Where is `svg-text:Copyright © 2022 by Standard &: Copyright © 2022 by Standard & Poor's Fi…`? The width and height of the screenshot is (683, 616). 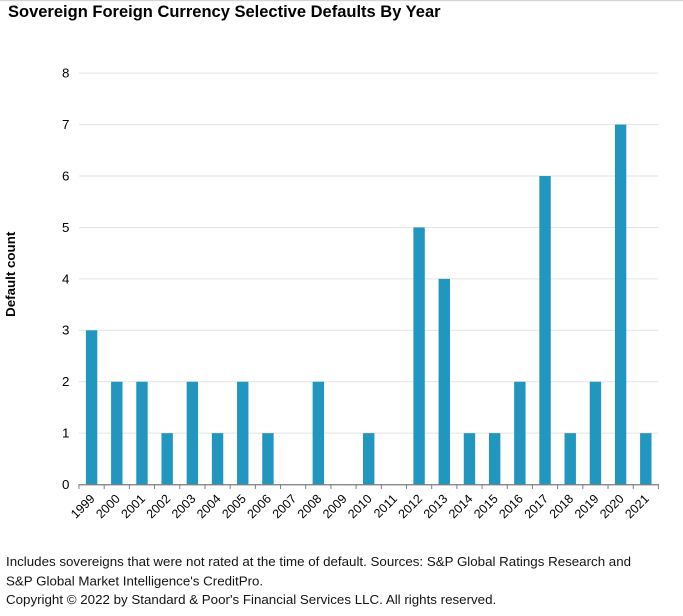
svg-text:Copyright © 2022 by Standard &: Copyright © 2022 by Standard & Poor's Fi… is located at coordinates (251, 599).